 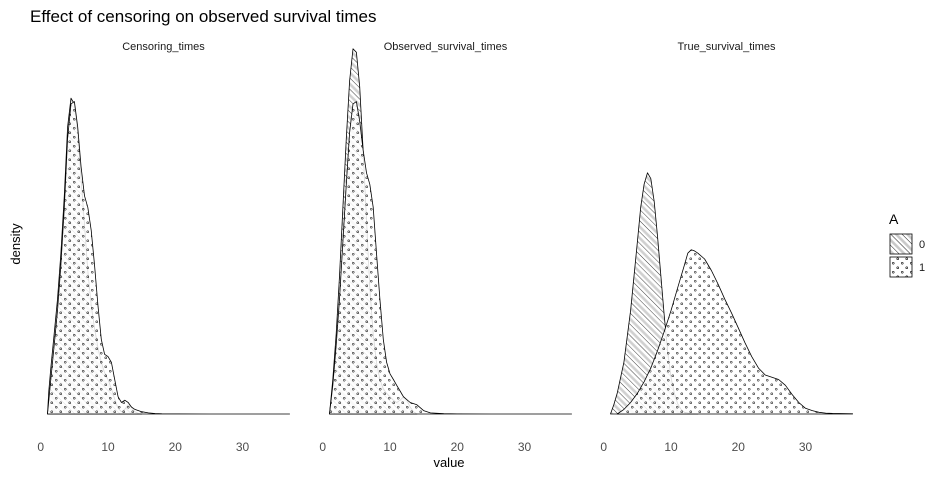 I want to click on facet-strip-label: True_survival_times, so click(x=726, y=47).